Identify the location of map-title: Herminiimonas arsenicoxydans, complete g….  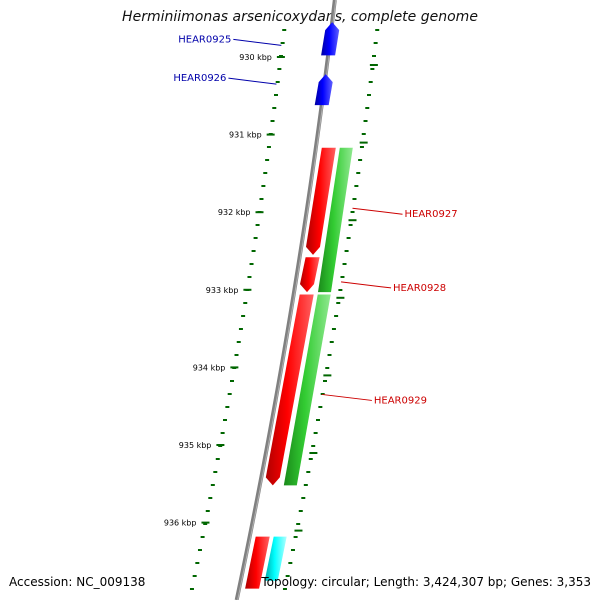
(300, 17).